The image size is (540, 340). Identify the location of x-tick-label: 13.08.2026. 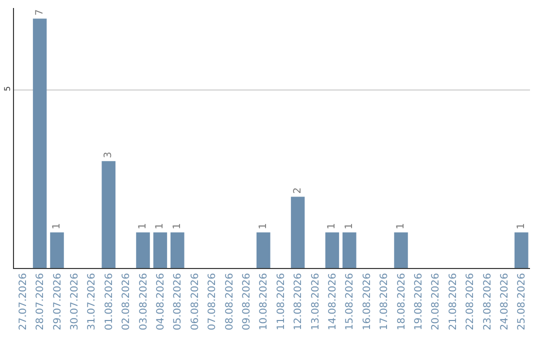
(316, 301).